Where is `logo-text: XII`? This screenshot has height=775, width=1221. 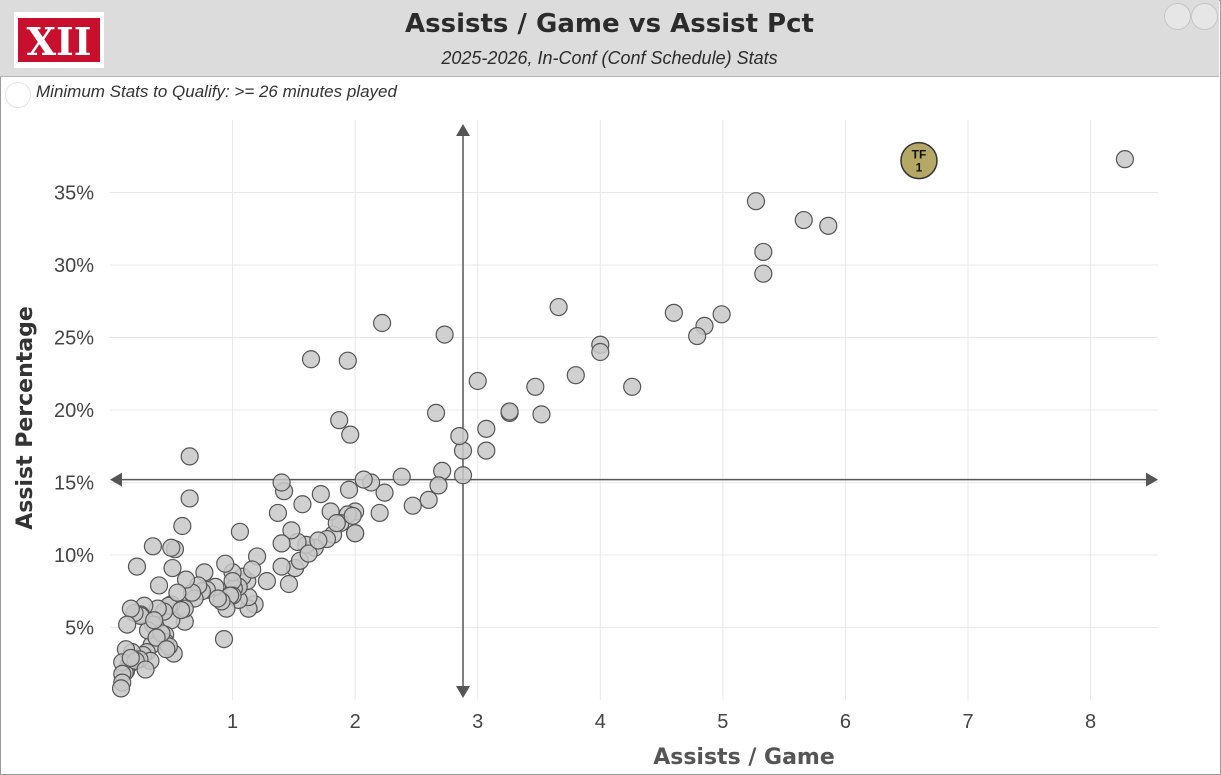 logo-text: XII is located at coordinates (58, 41).